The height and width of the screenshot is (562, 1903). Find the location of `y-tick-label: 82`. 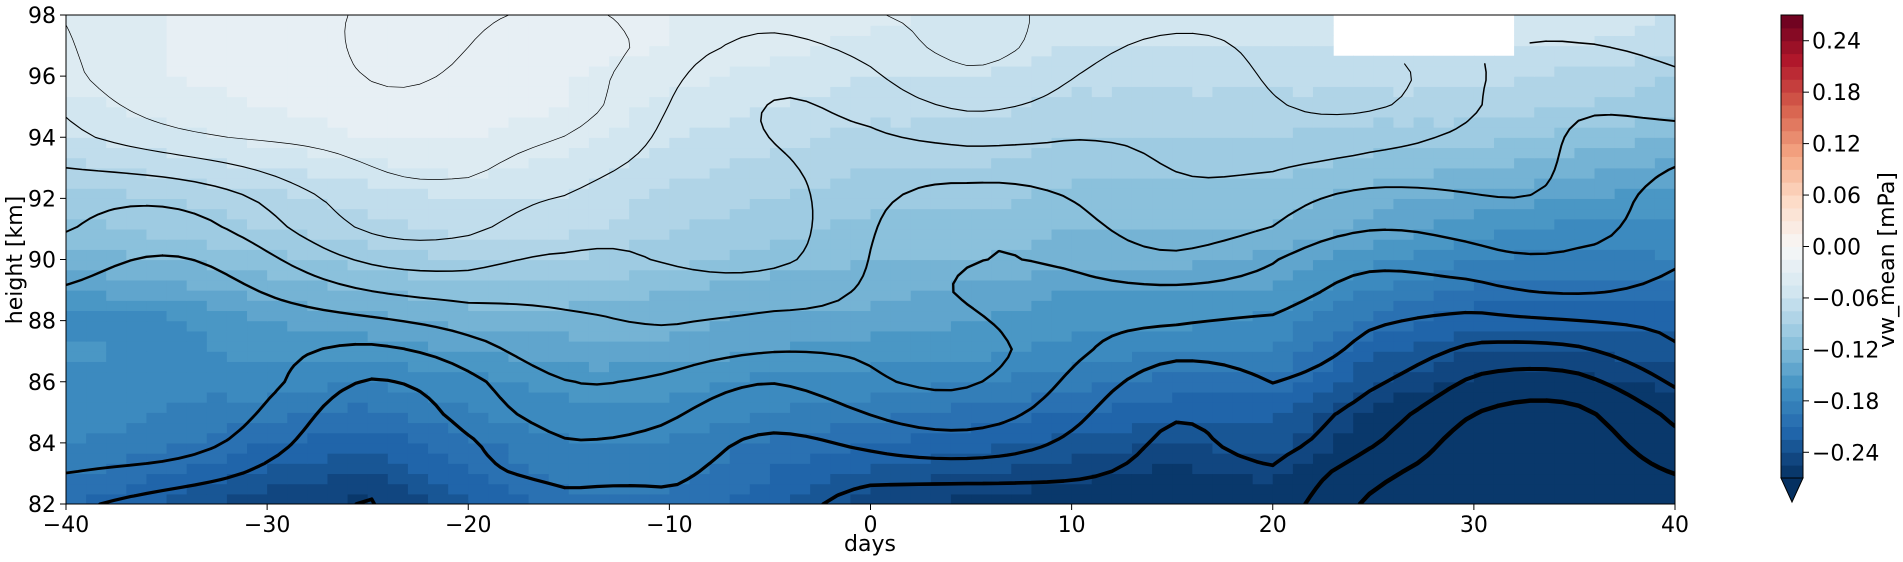

y-tick-label: 82 is located at coordinates (42, 505).